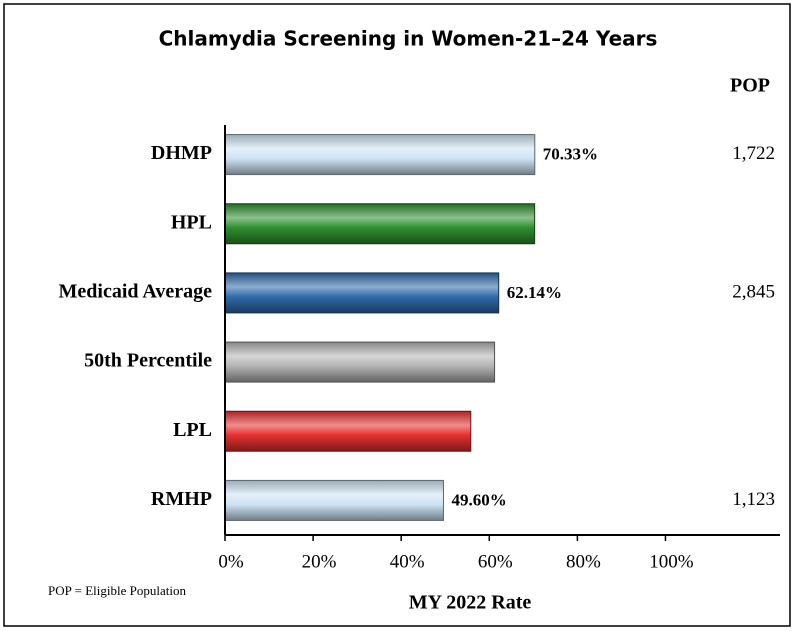 Image resolution: width=796 pixels, height=631 pixels. I want to click on x-tick-label: 80%, so click(583, 561).